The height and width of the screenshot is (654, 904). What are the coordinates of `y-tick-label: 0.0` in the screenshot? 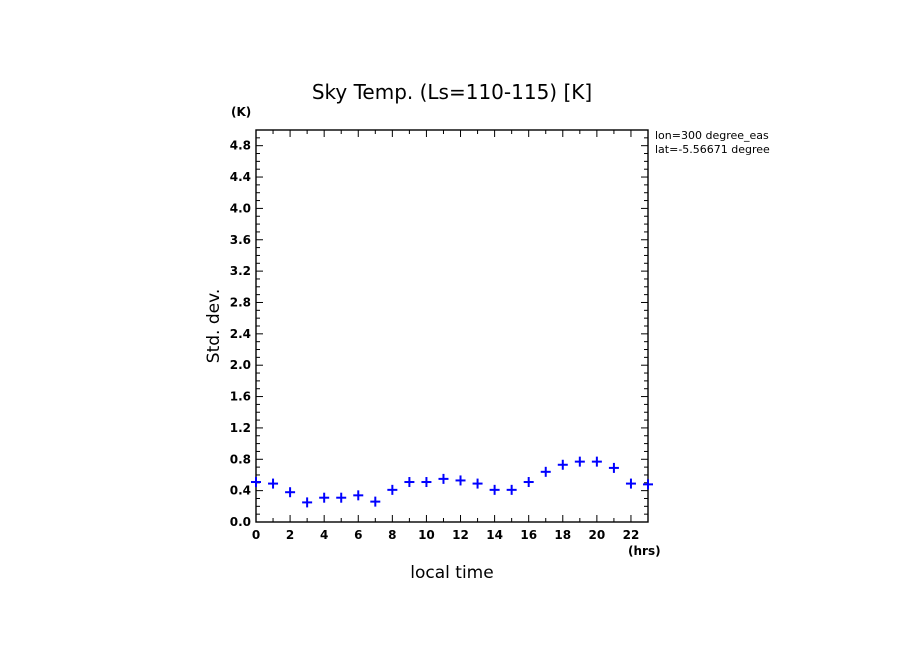 It's located at (240, 522).